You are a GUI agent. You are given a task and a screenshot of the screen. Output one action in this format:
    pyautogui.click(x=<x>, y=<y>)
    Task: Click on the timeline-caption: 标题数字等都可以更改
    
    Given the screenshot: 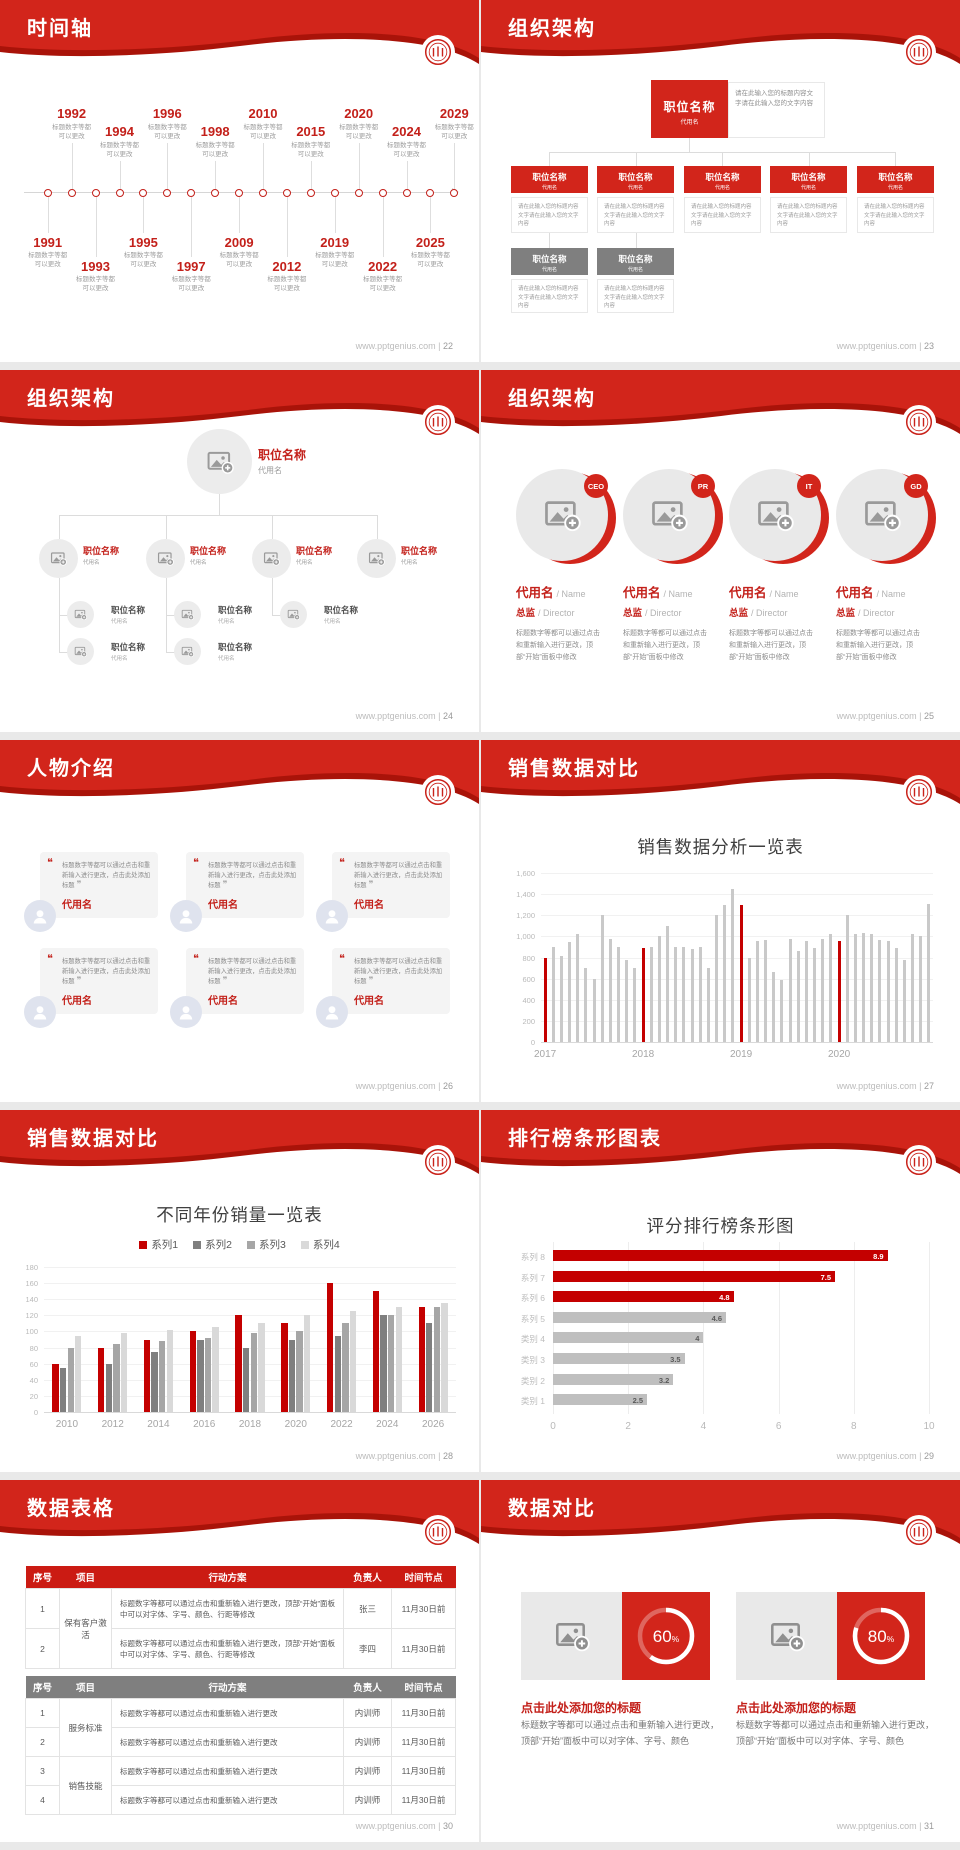 What is the action you would take?
    pyautogui.click(x=406, y=150)
    